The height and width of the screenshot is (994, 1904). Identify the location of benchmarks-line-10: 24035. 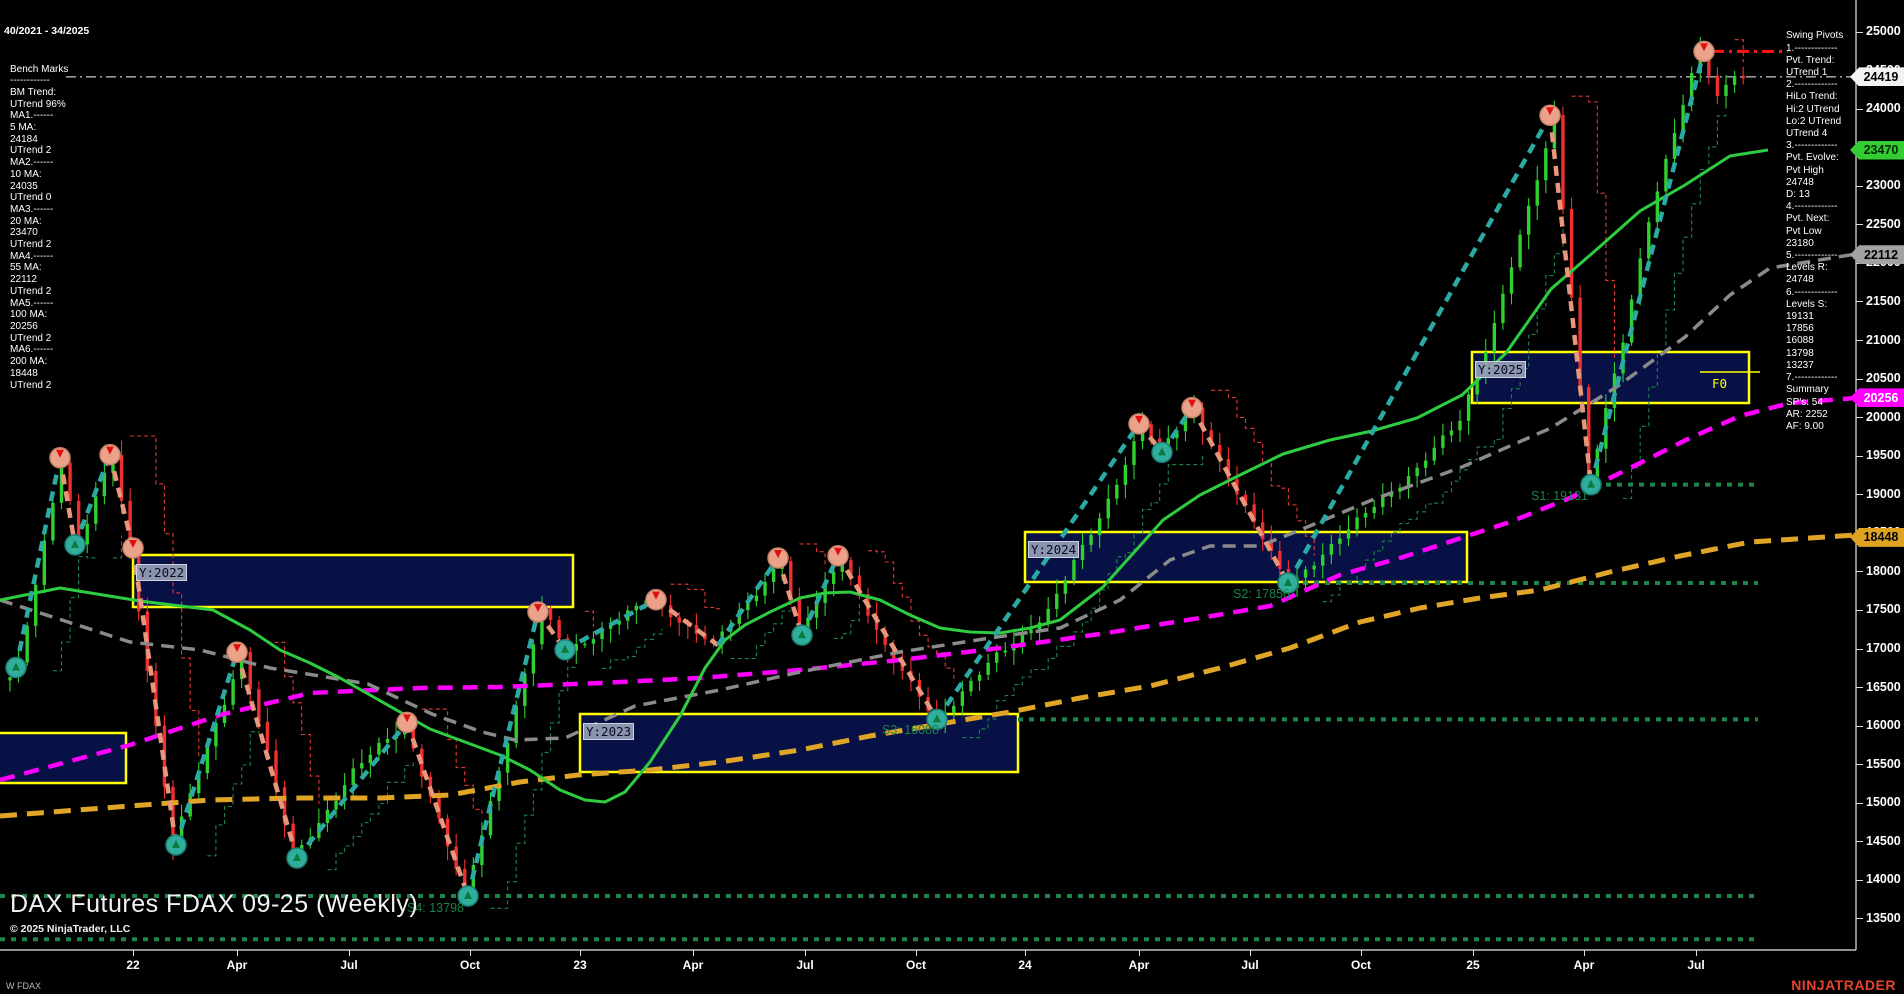
(24, 186).